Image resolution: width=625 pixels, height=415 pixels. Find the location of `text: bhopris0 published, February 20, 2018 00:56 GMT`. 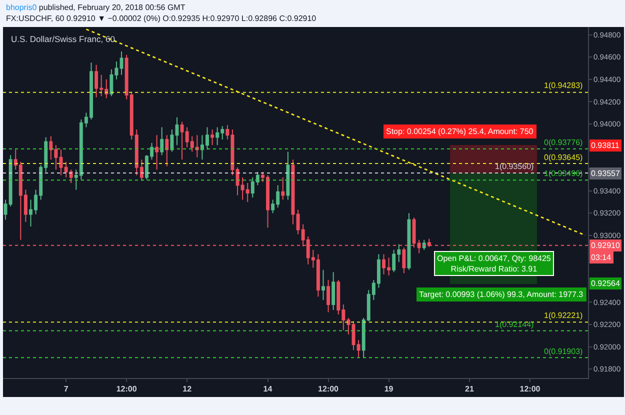

text: bhopris0 published, February 20, 2018 00:56 GMT is located at coordinates (96, 7).